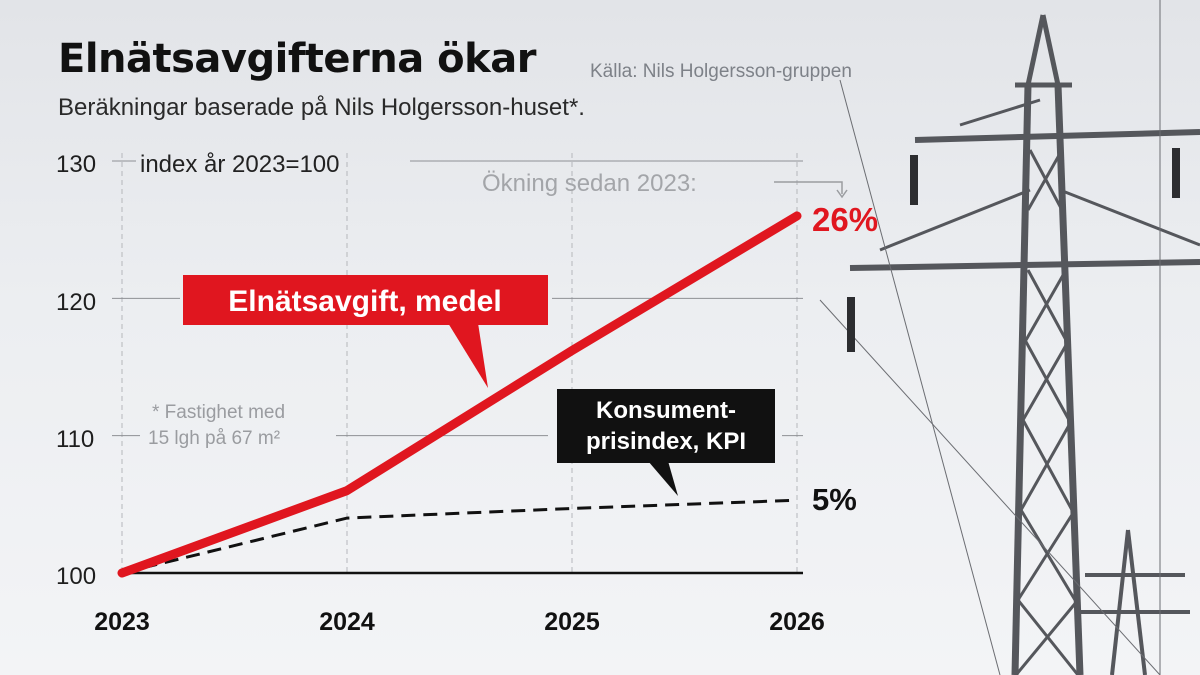 Image resolution: width=1200 pixels, height=675 pixels. What do you see at coordinates (797, 622) in the screenshot?
I see `x-tick-label: 2026` at bounding box center [797, 622].